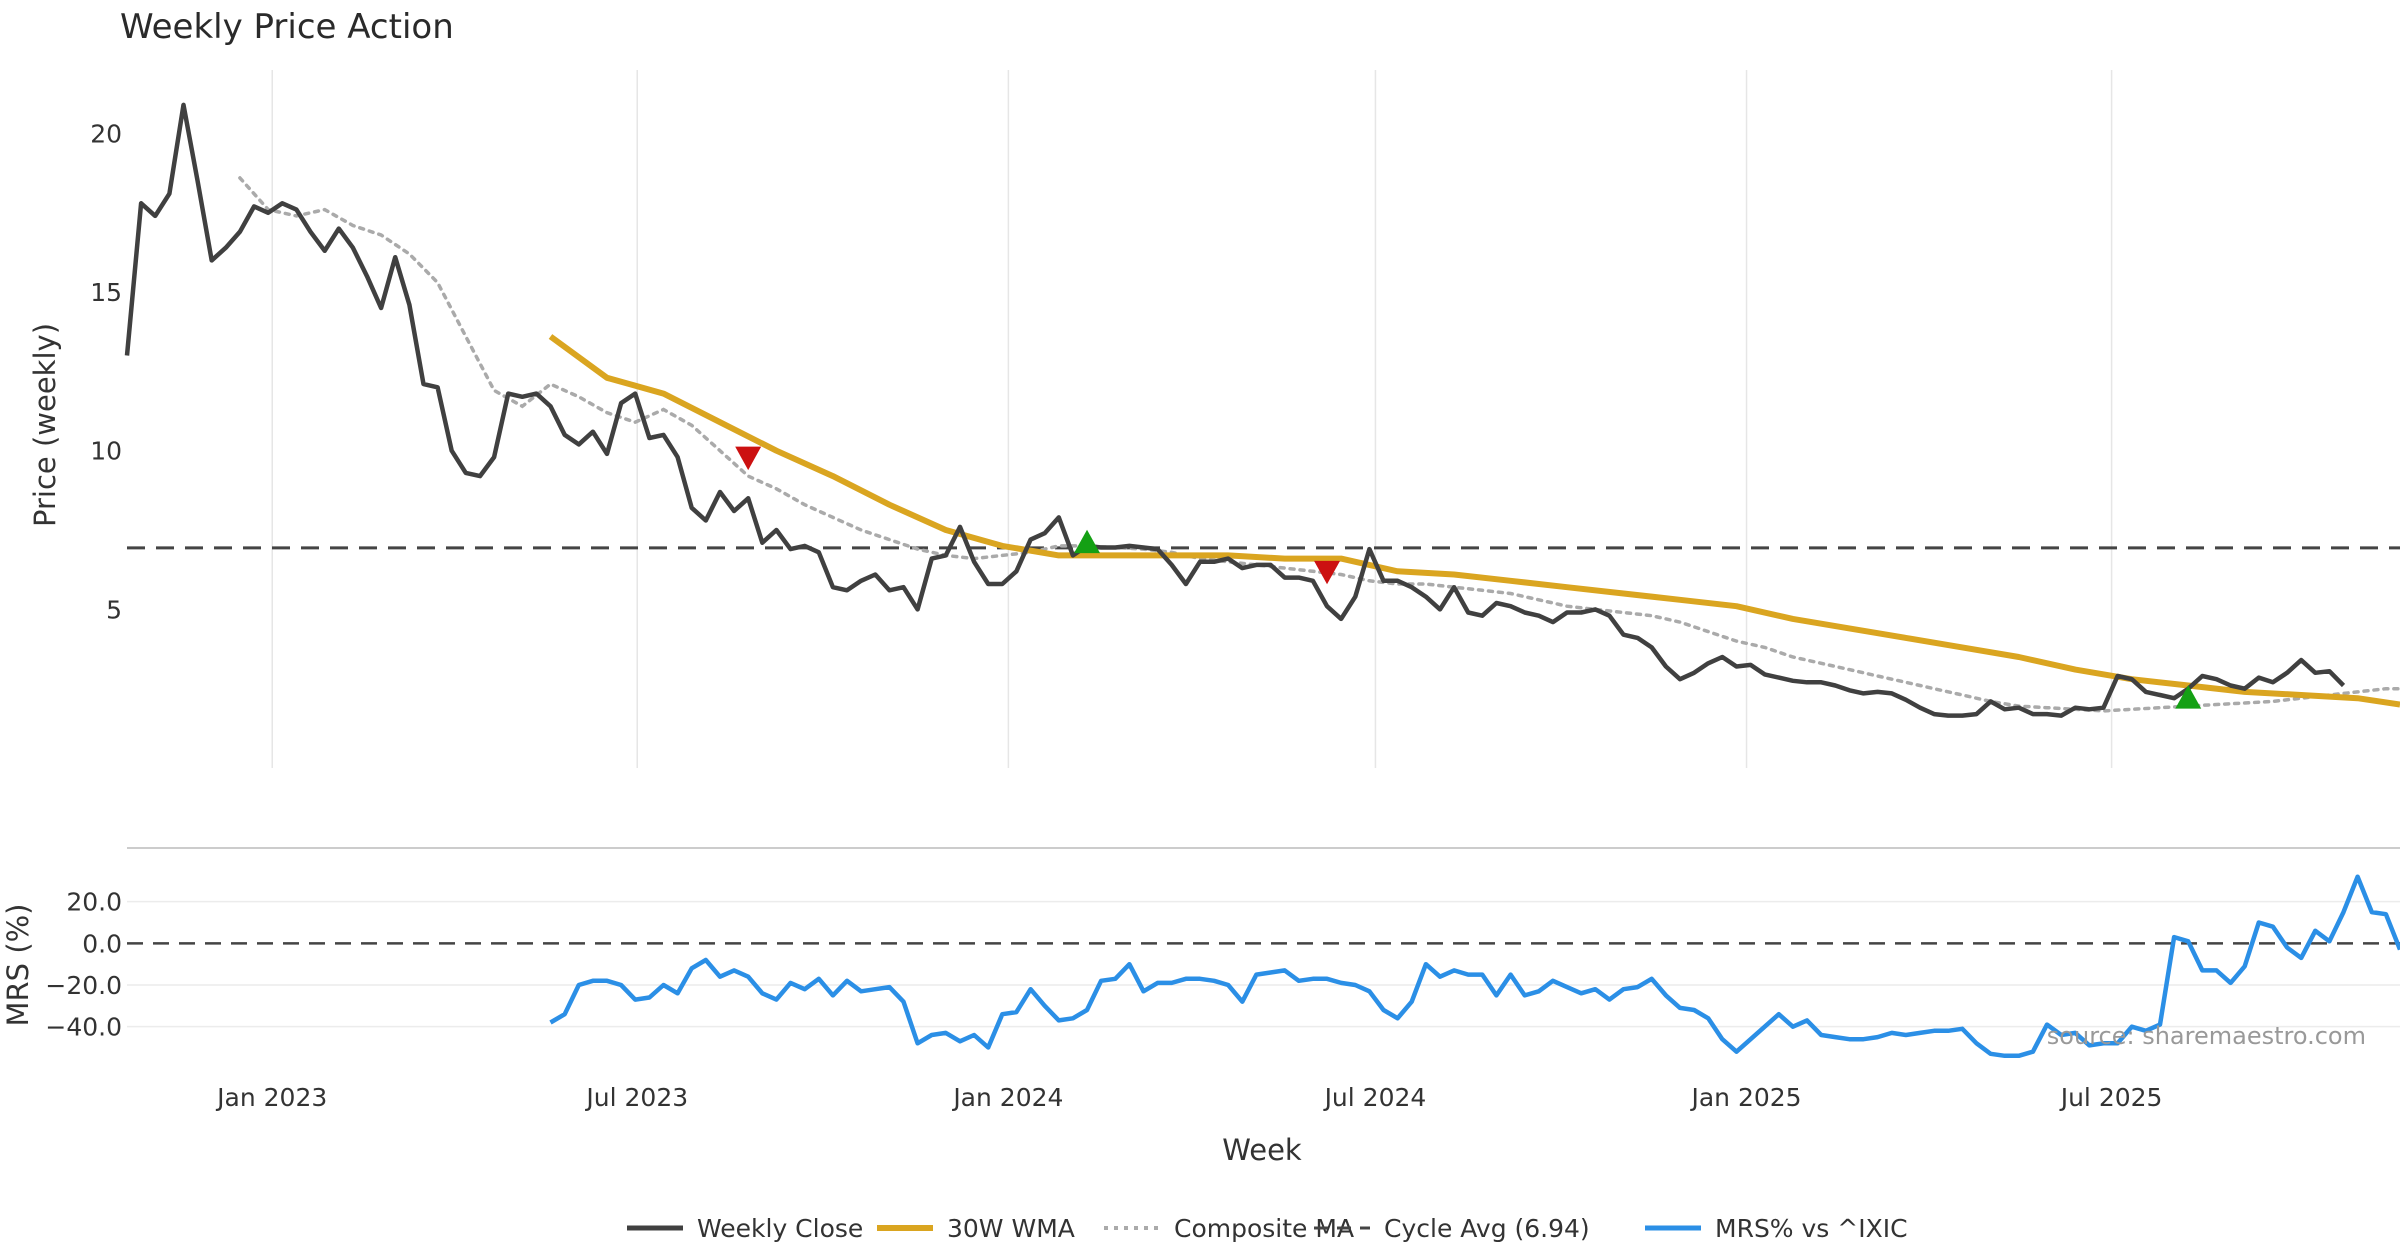  I want to click on x-tick-label: Jan 2025, so click(1745, 1097).